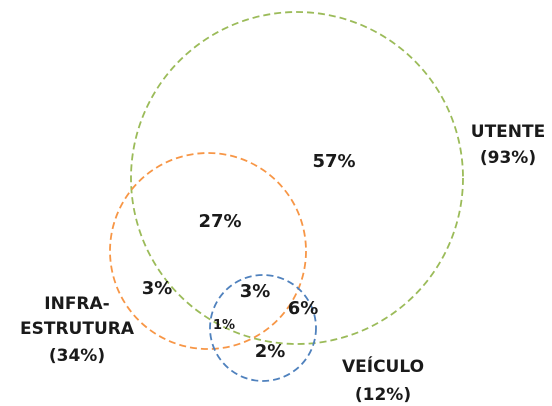  Describe the element at coordinates (333, 161) in the screenshot. I see `region-utente-only: 57%` at that location.